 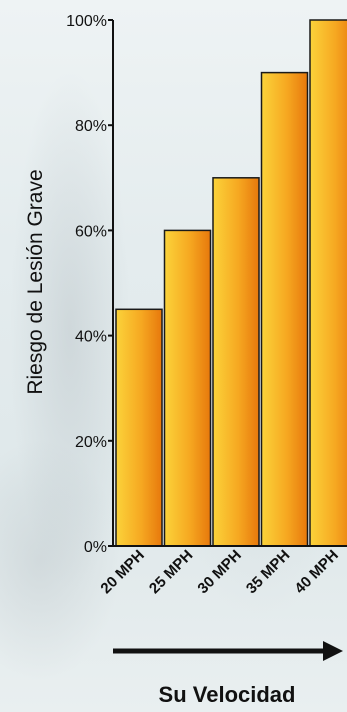 What do you see at coordinates (171, 572) in the screenshot?
I see `x-tick-label: 25 MPH` at bounding box center [171, 572].